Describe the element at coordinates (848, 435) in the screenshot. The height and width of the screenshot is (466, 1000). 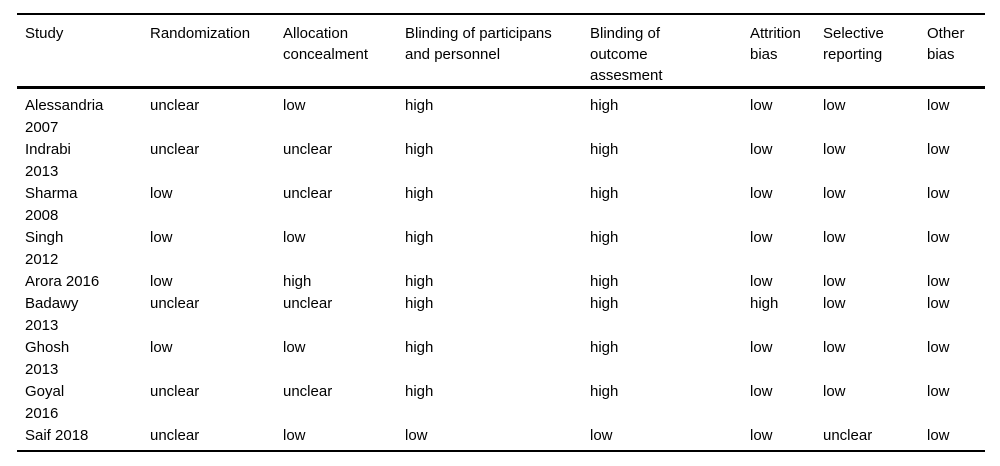
I see `selective-reporting-cell: unclear` at that location.